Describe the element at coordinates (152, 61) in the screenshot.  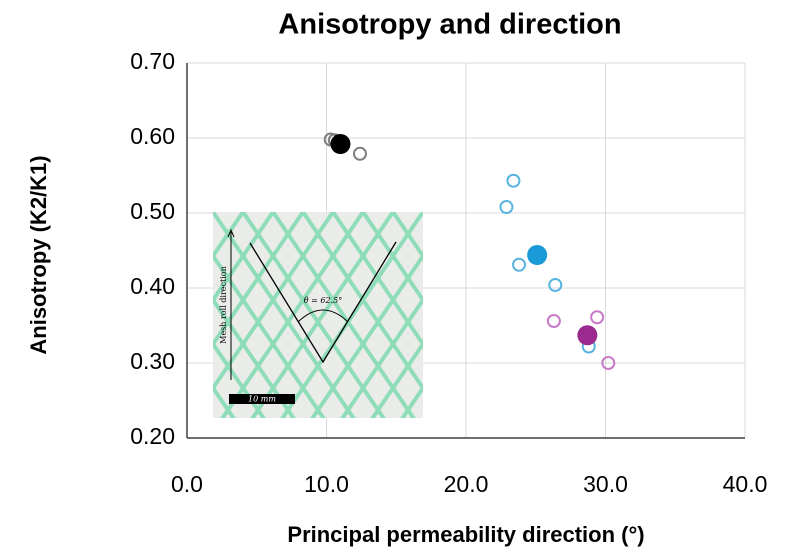
I see `y-tick-label: 0.70` at that location.